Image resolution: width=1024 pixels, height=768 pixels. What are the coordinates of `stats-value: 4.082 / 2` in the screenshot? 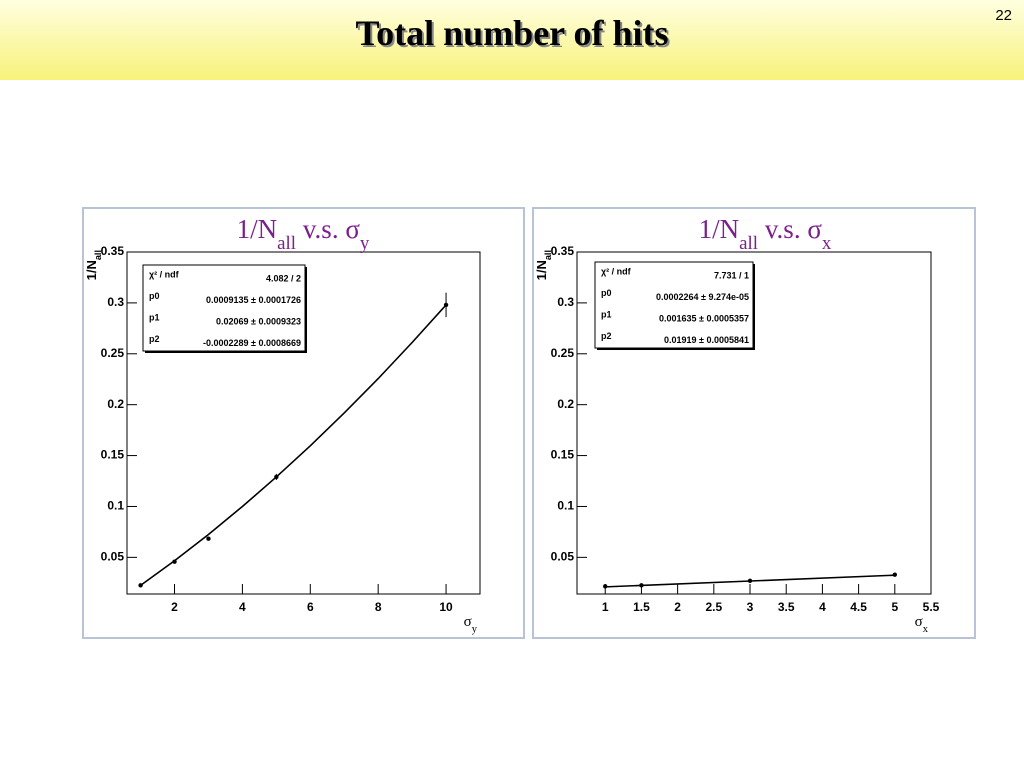 It's located at (283, 278).